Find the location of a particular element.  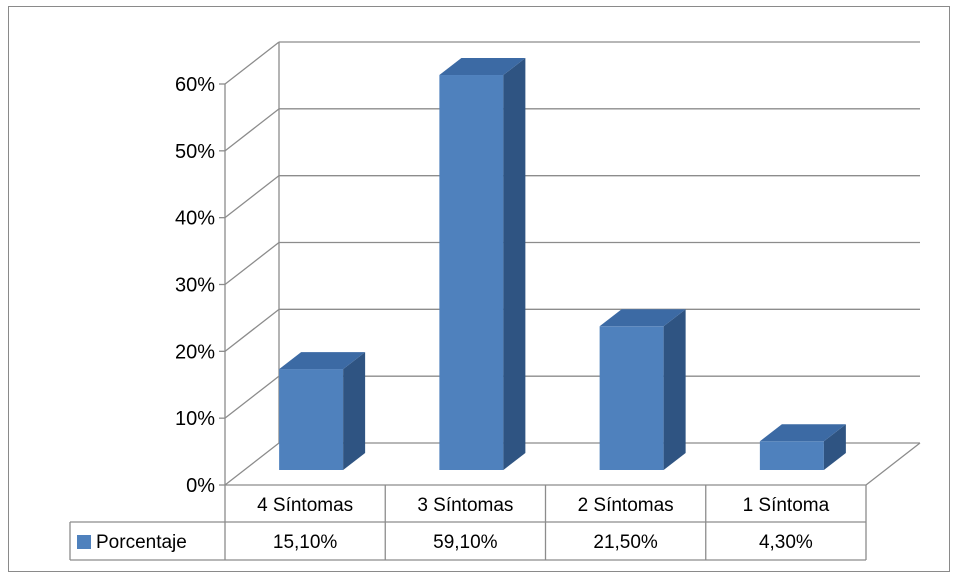

y-tick-label: 20% is located at coordinates (195, 352).